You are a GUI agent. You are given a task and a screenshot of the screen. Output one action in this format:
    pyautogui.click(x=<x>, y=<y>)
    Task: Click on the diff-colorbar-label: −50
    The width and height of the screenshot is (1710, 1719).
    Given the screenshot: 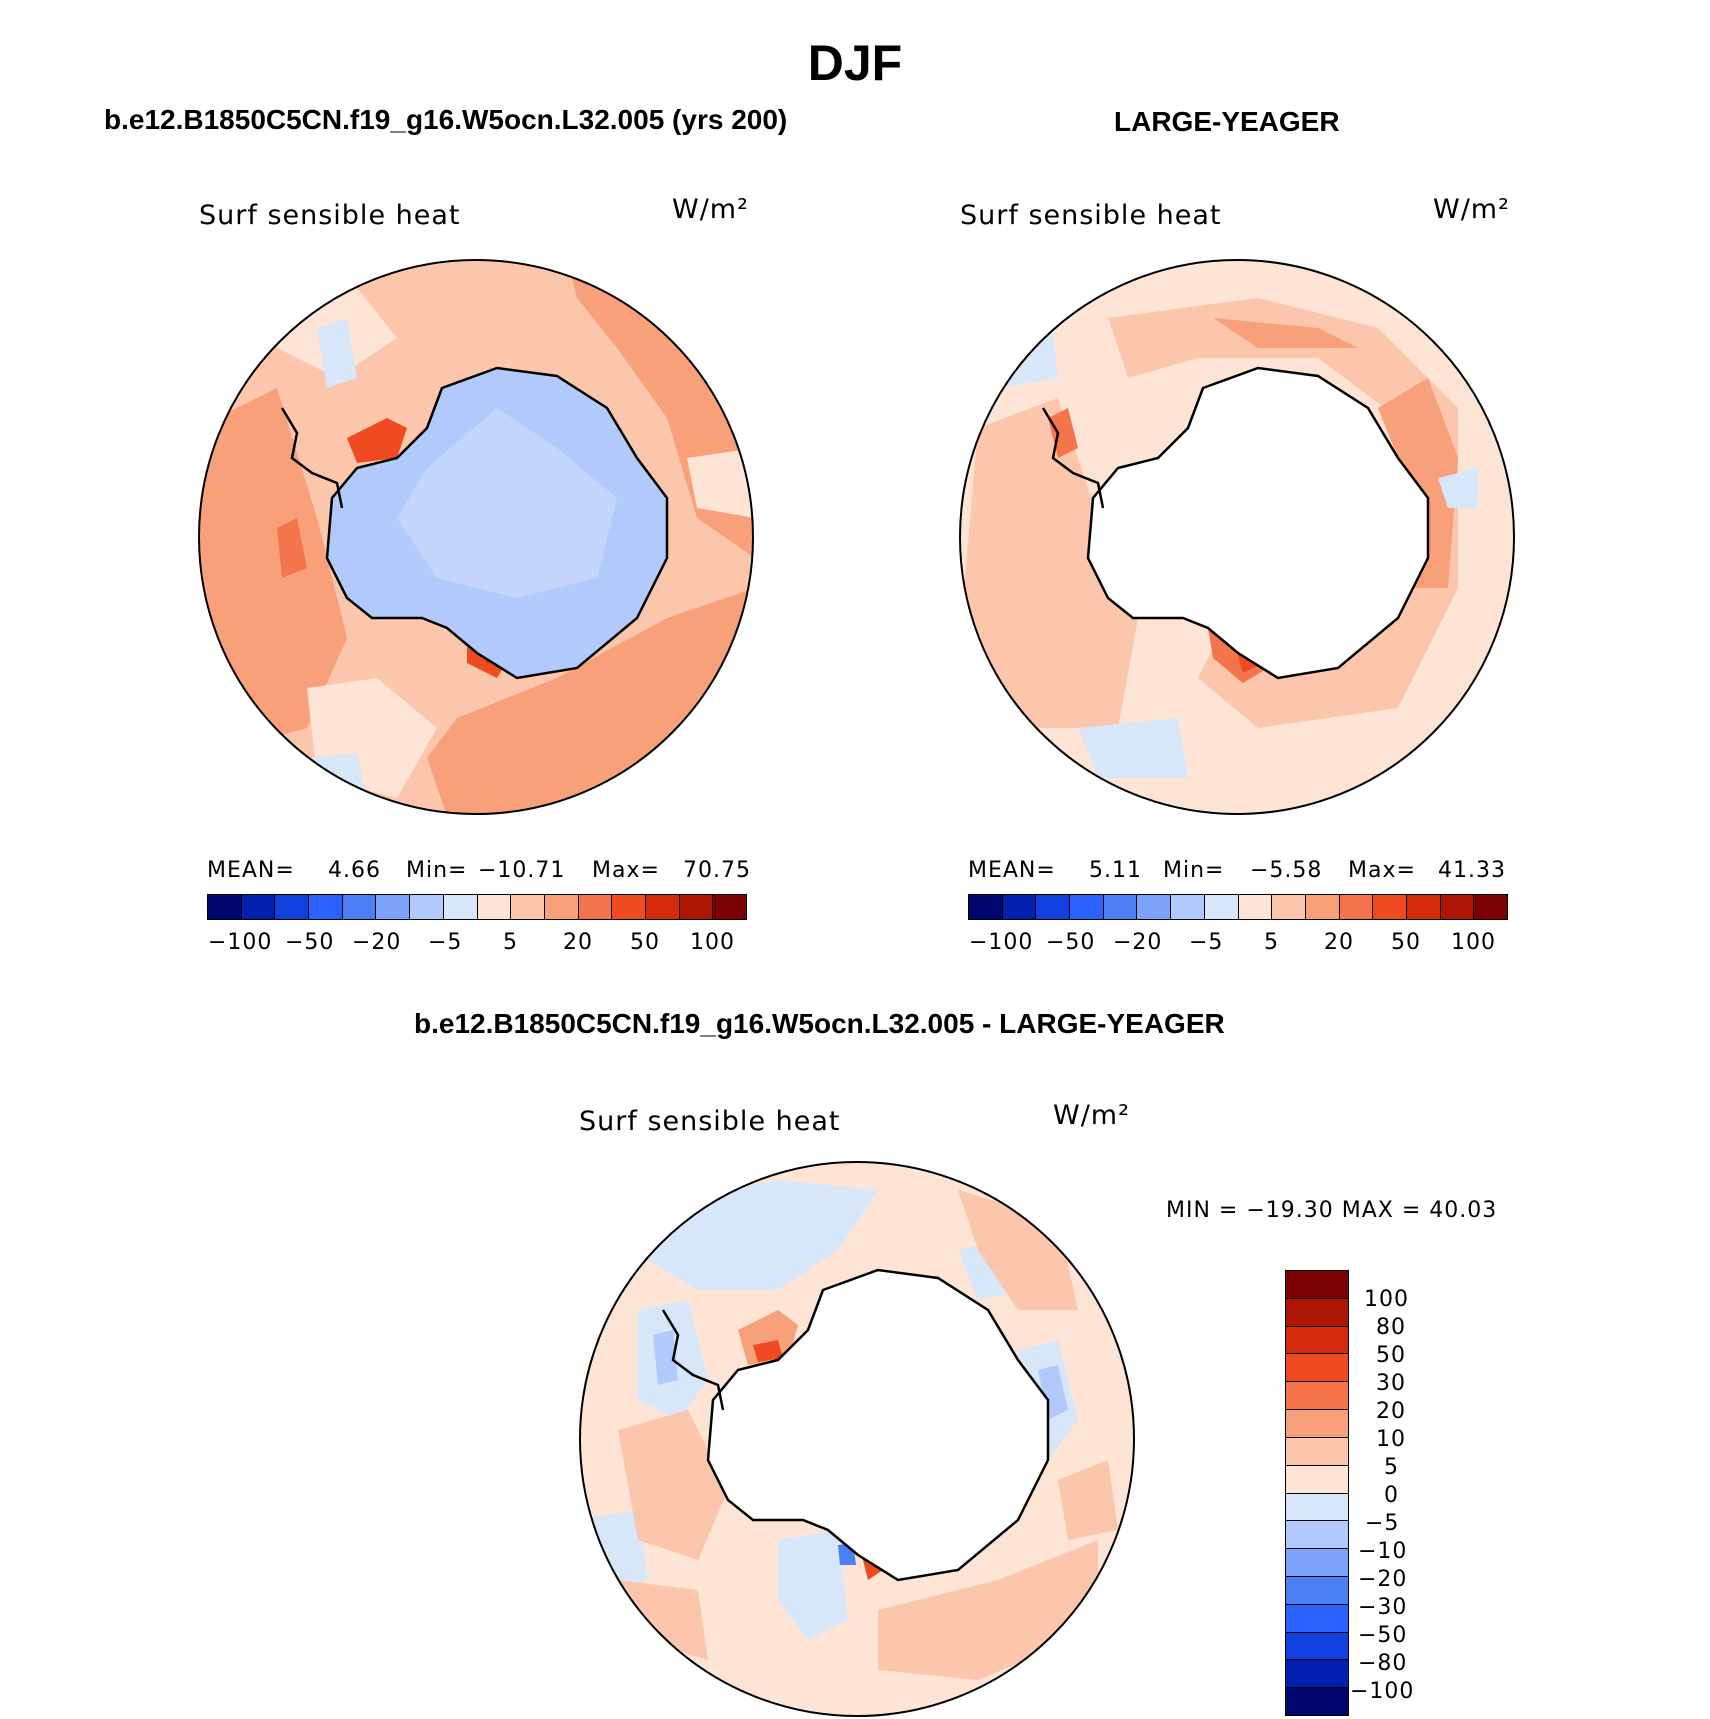 What is the action you would take?
    pyautogui.click(x=1383, y=1635)
    